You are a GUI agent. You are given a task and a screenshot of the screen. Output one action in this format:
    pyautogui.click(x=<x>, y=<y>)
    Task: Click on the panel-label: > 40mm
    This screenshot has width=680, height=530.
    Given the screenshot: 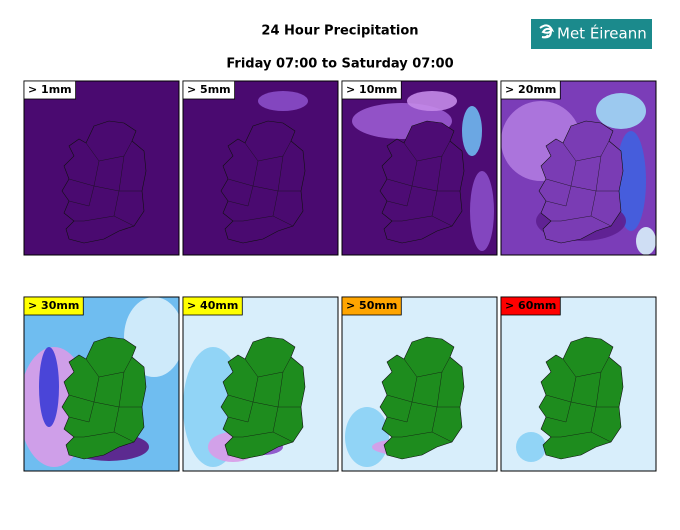 What is the action you would take?
    pyautogui.click(x=212, y=305)
    